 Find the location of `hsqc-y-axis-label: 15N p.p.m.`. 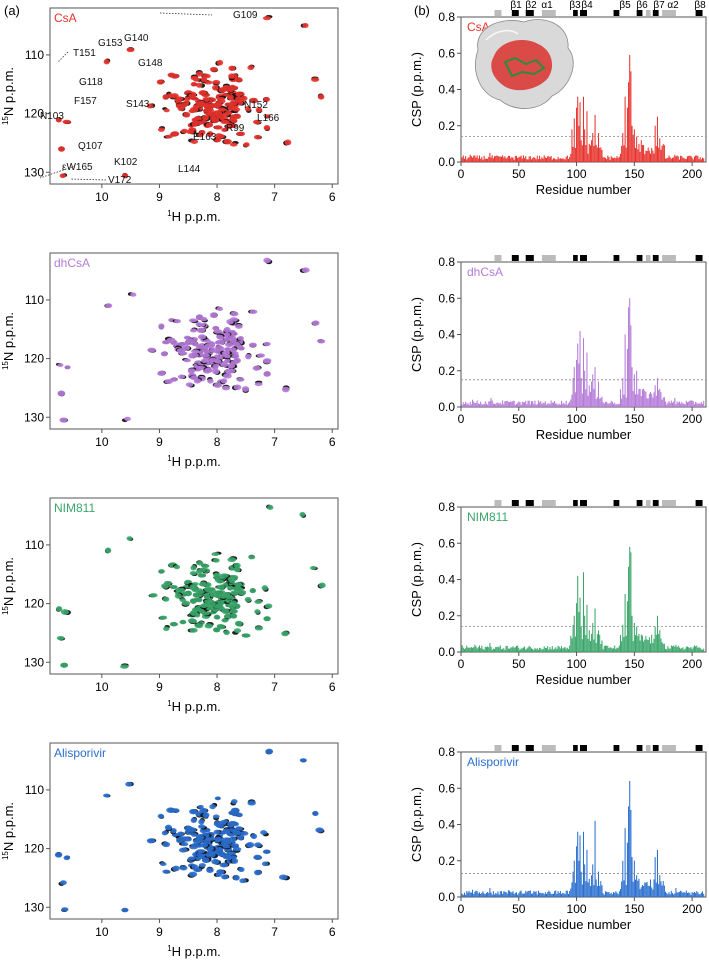

hsqc-y-axis-label: 15N p.p.m. is located at coordinates (8, 341).